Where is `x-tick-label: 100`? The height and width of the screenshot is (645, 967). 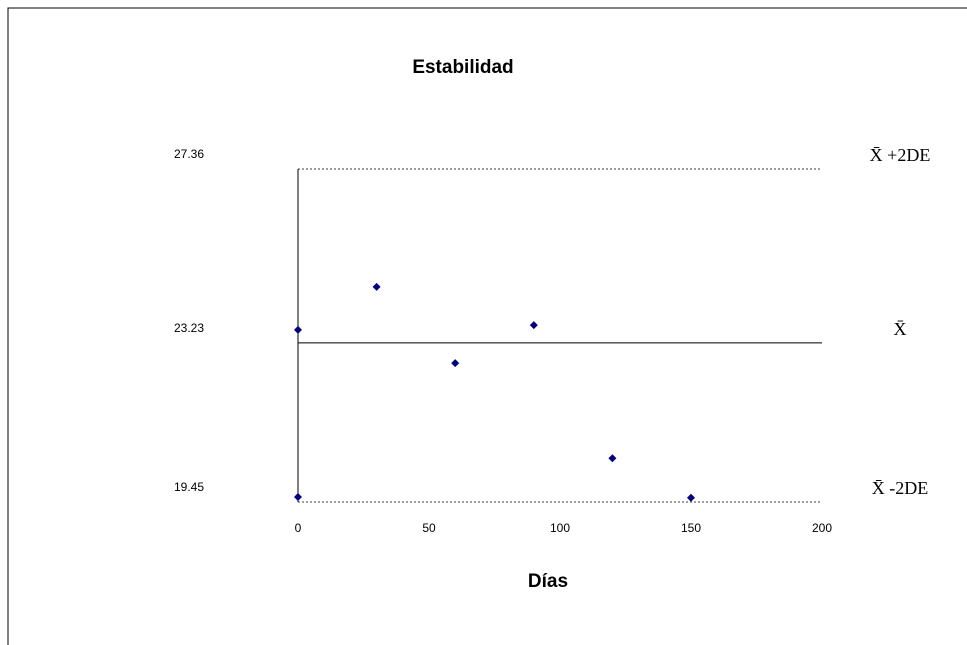
x-tick-label: 100 is located at coordinates (560, 528).